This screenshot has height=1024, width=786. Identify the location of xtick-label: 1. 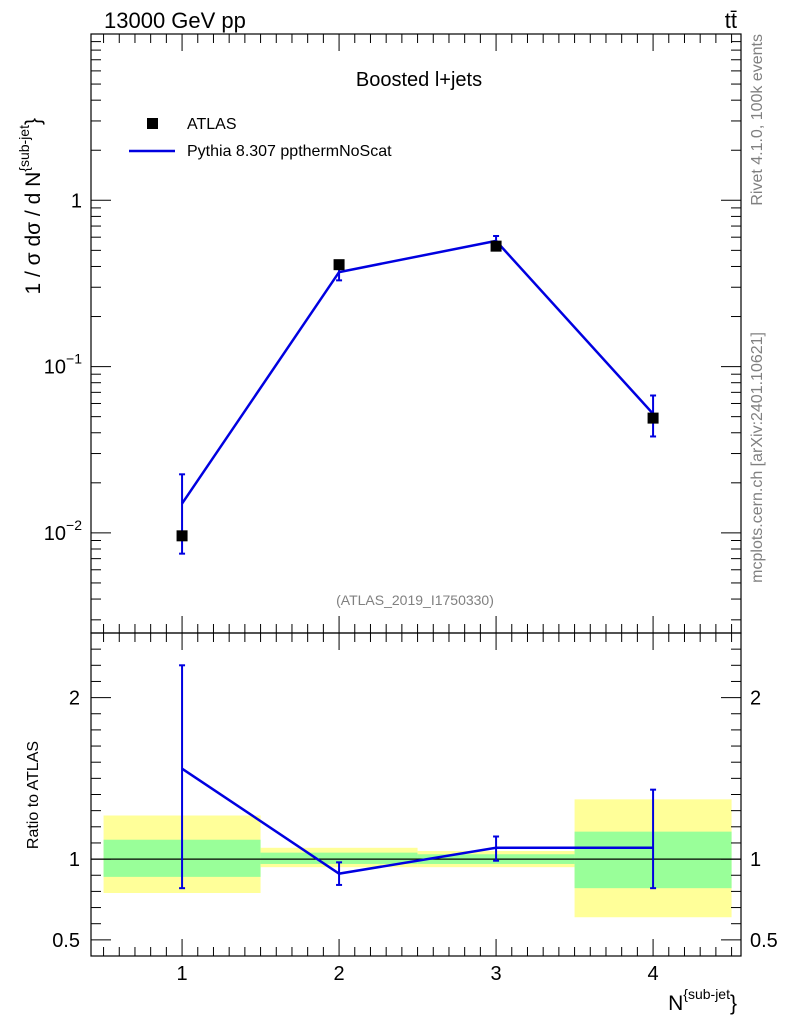
(182, 974).